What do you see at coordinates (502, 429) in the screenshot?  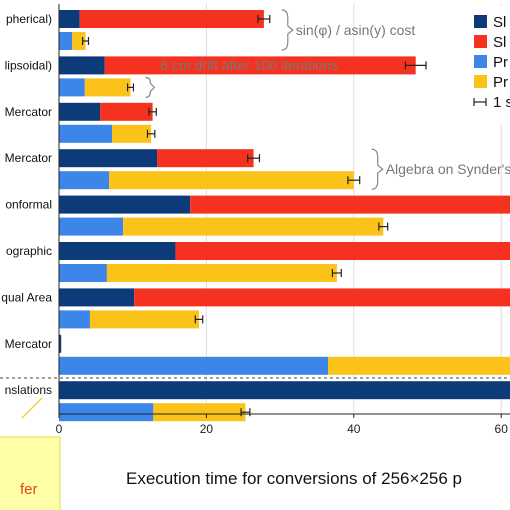 I see `x-tick-label: 60` at bounding box center [502, 429].